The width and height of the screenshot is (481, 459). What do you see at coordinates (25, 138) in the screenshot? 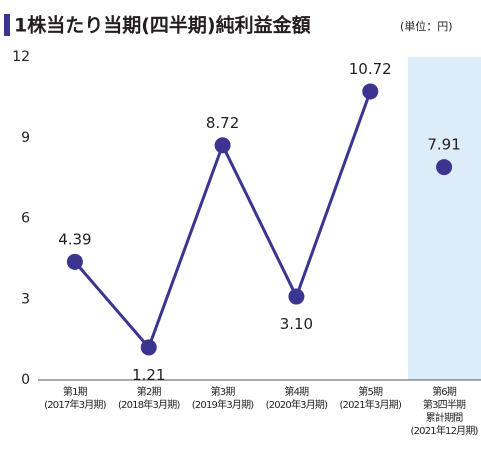
I see `y-tick-label: 9` at bounding box center [25, 138].